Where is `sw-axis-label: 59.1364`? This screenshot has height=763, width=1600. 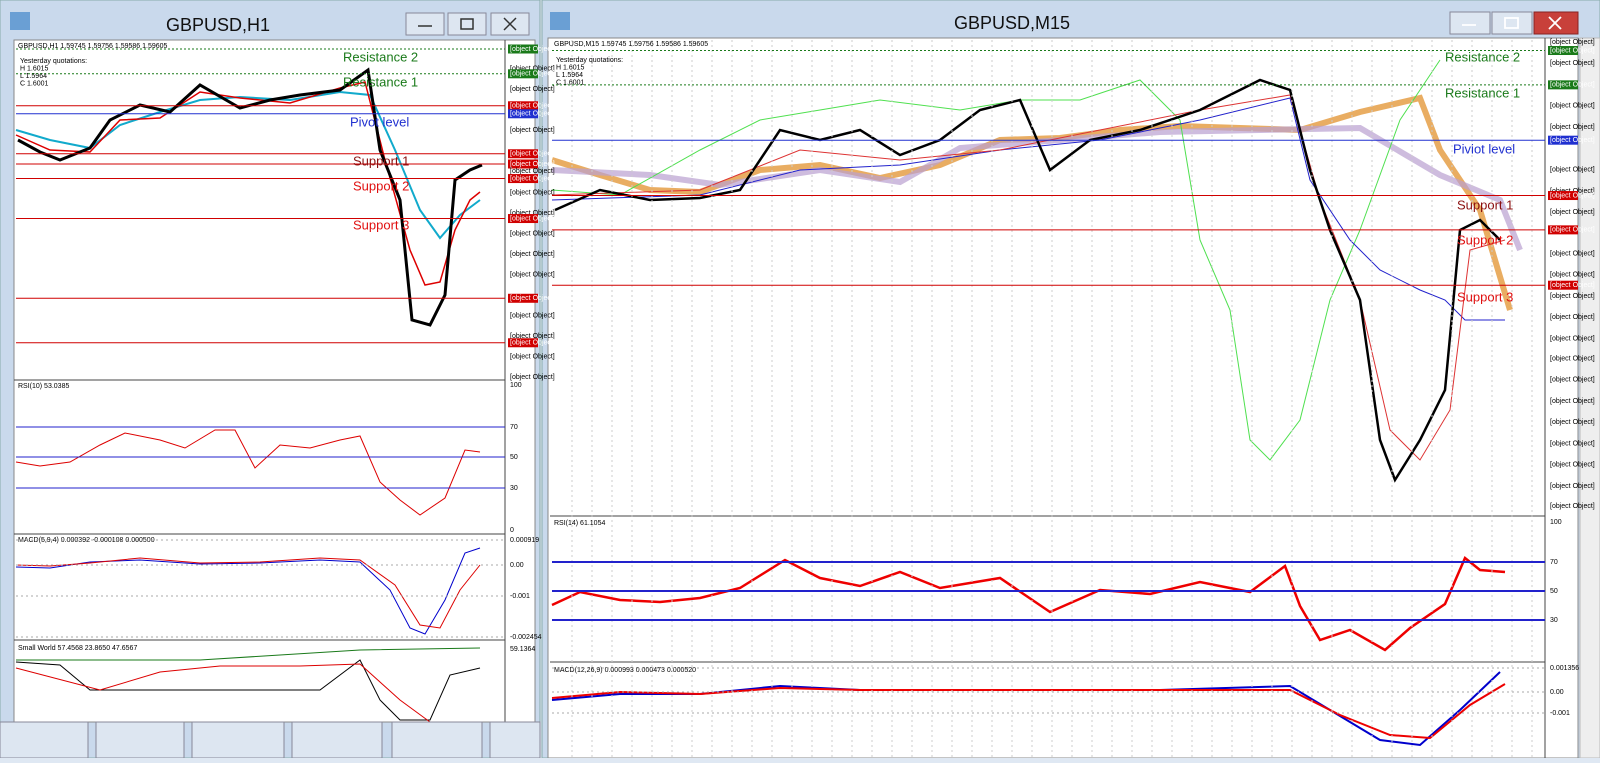
sw-axis-label: 59.1364 is located at coordinates (522, 649).